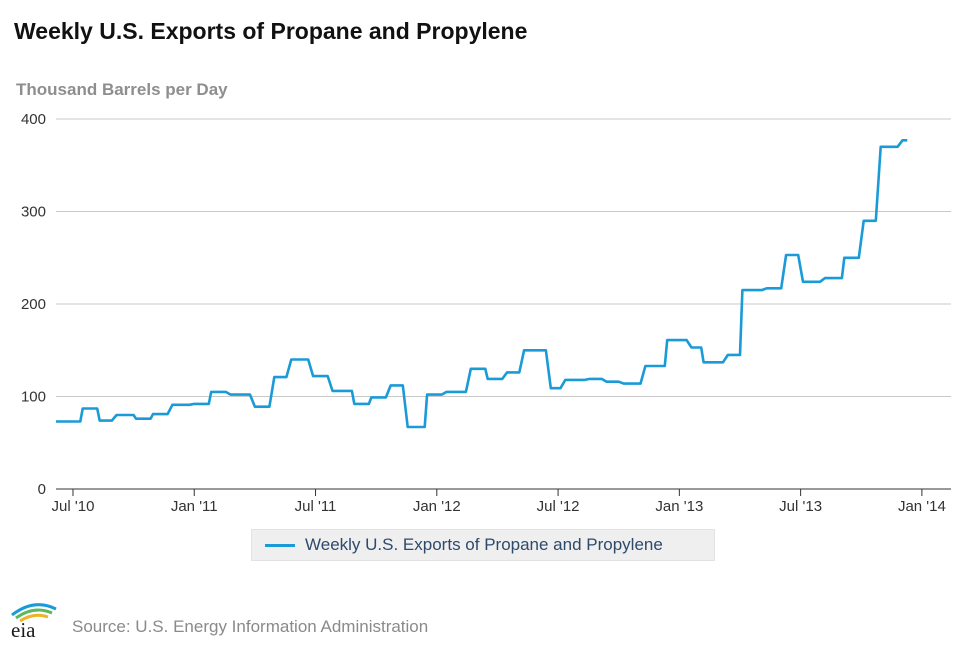 The width and height of the screenshot is (970, 647). What do you see at coordinates (23, 629) in the screenshot?
I see `svg-text: eia` at bounding box center [23, 629].